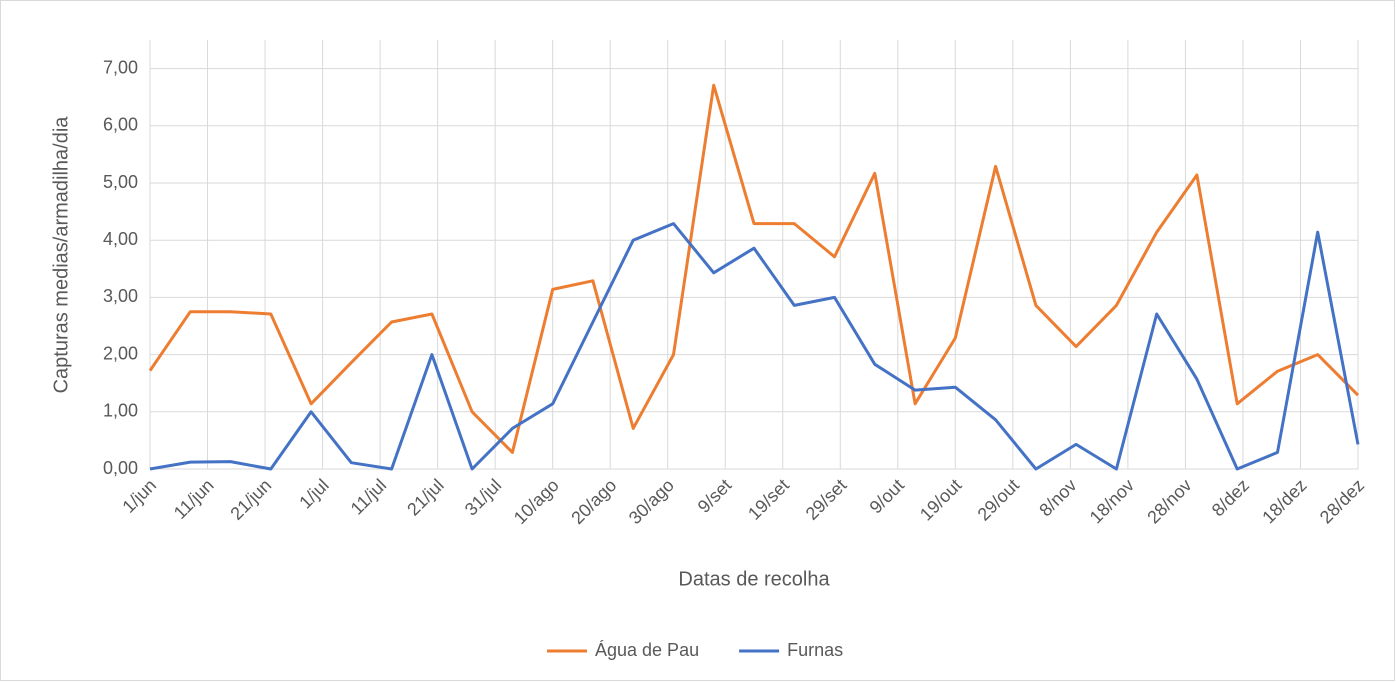  I want to click on y-tick-label: 7,00, so click(120, 67).